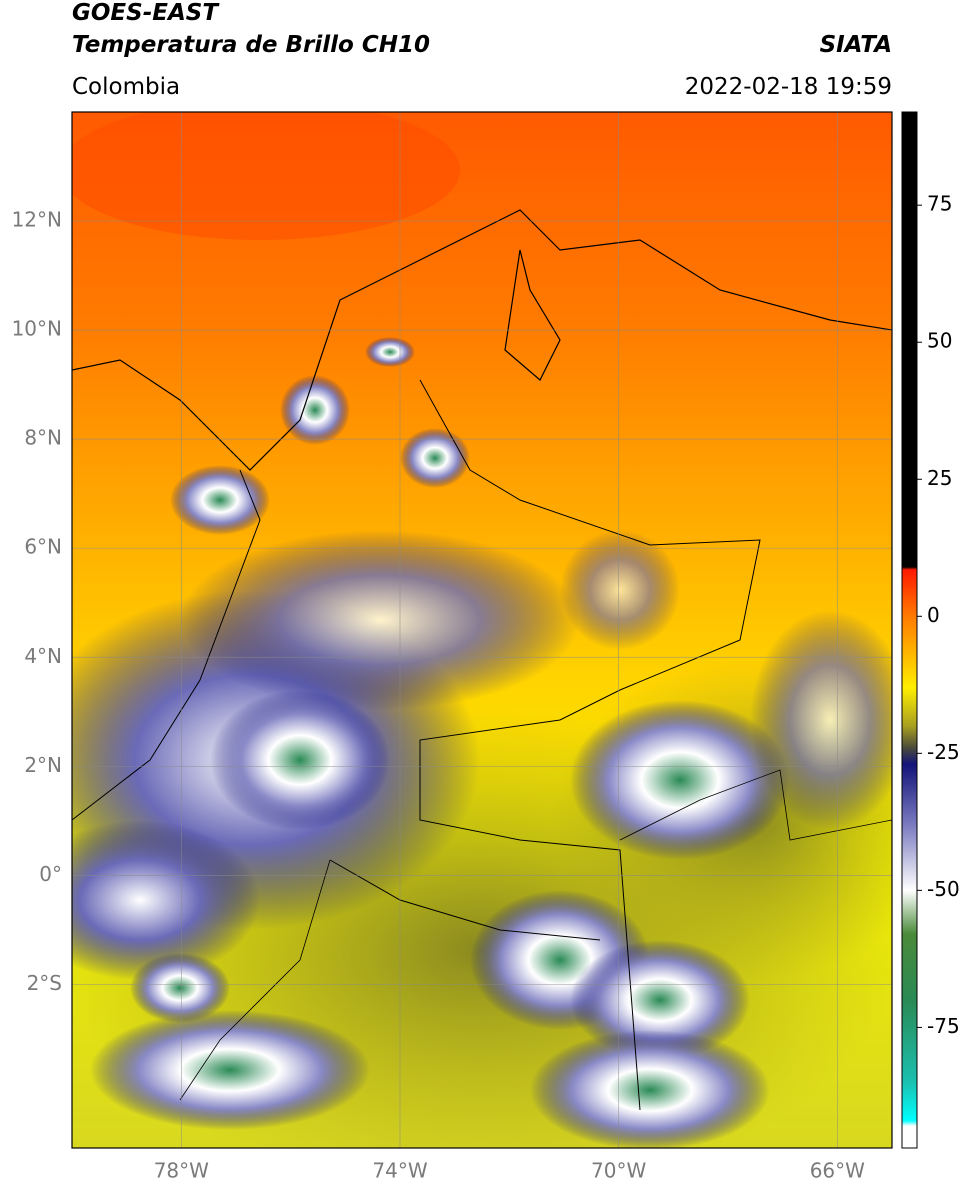 The width and height of the screenshot is (966, 1190). What do you see at coordinates (37, 329) in the screenshot?
I see `y-tick-label: 10°N` at bounding box center [37, 329].